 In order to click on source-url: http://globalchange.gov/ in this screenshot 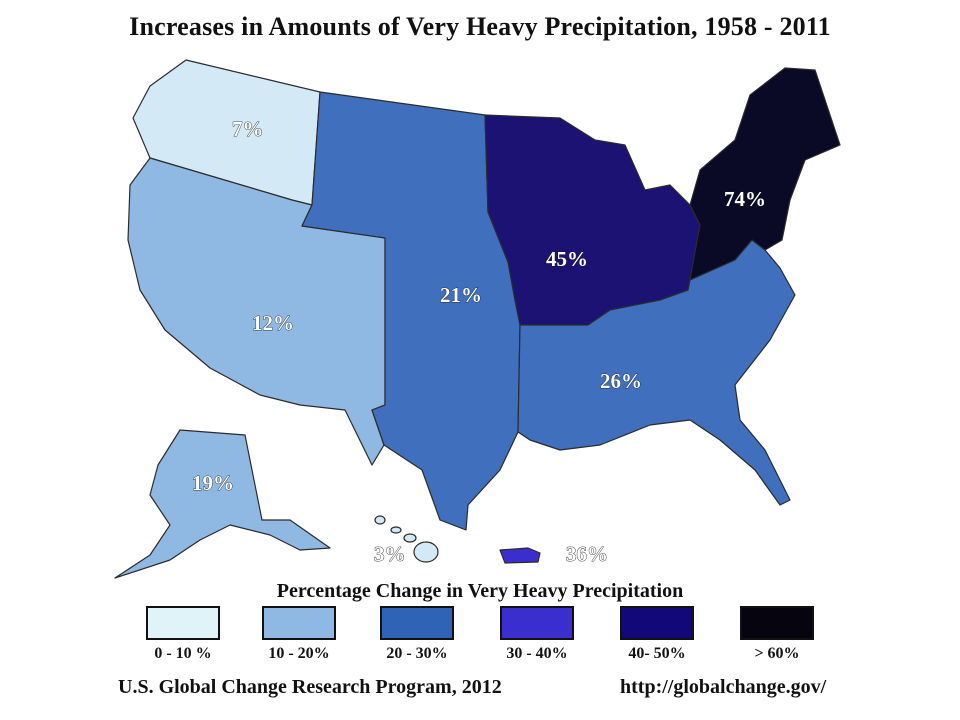, I will do `click(723, 687)`.